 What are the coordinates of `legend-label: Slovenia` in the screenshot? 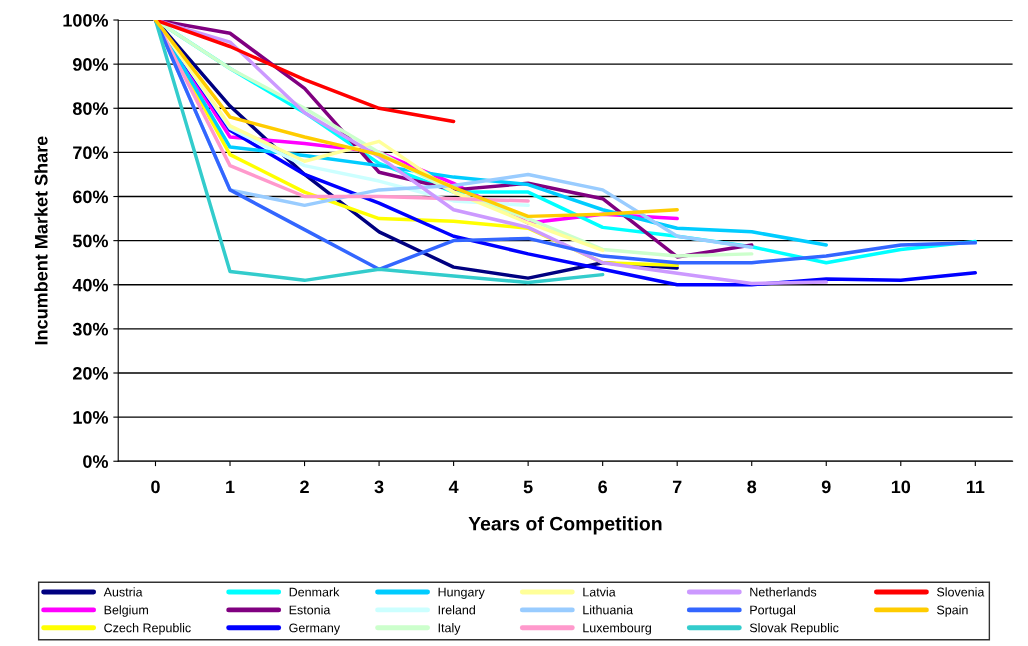 It's located at (960, 592).